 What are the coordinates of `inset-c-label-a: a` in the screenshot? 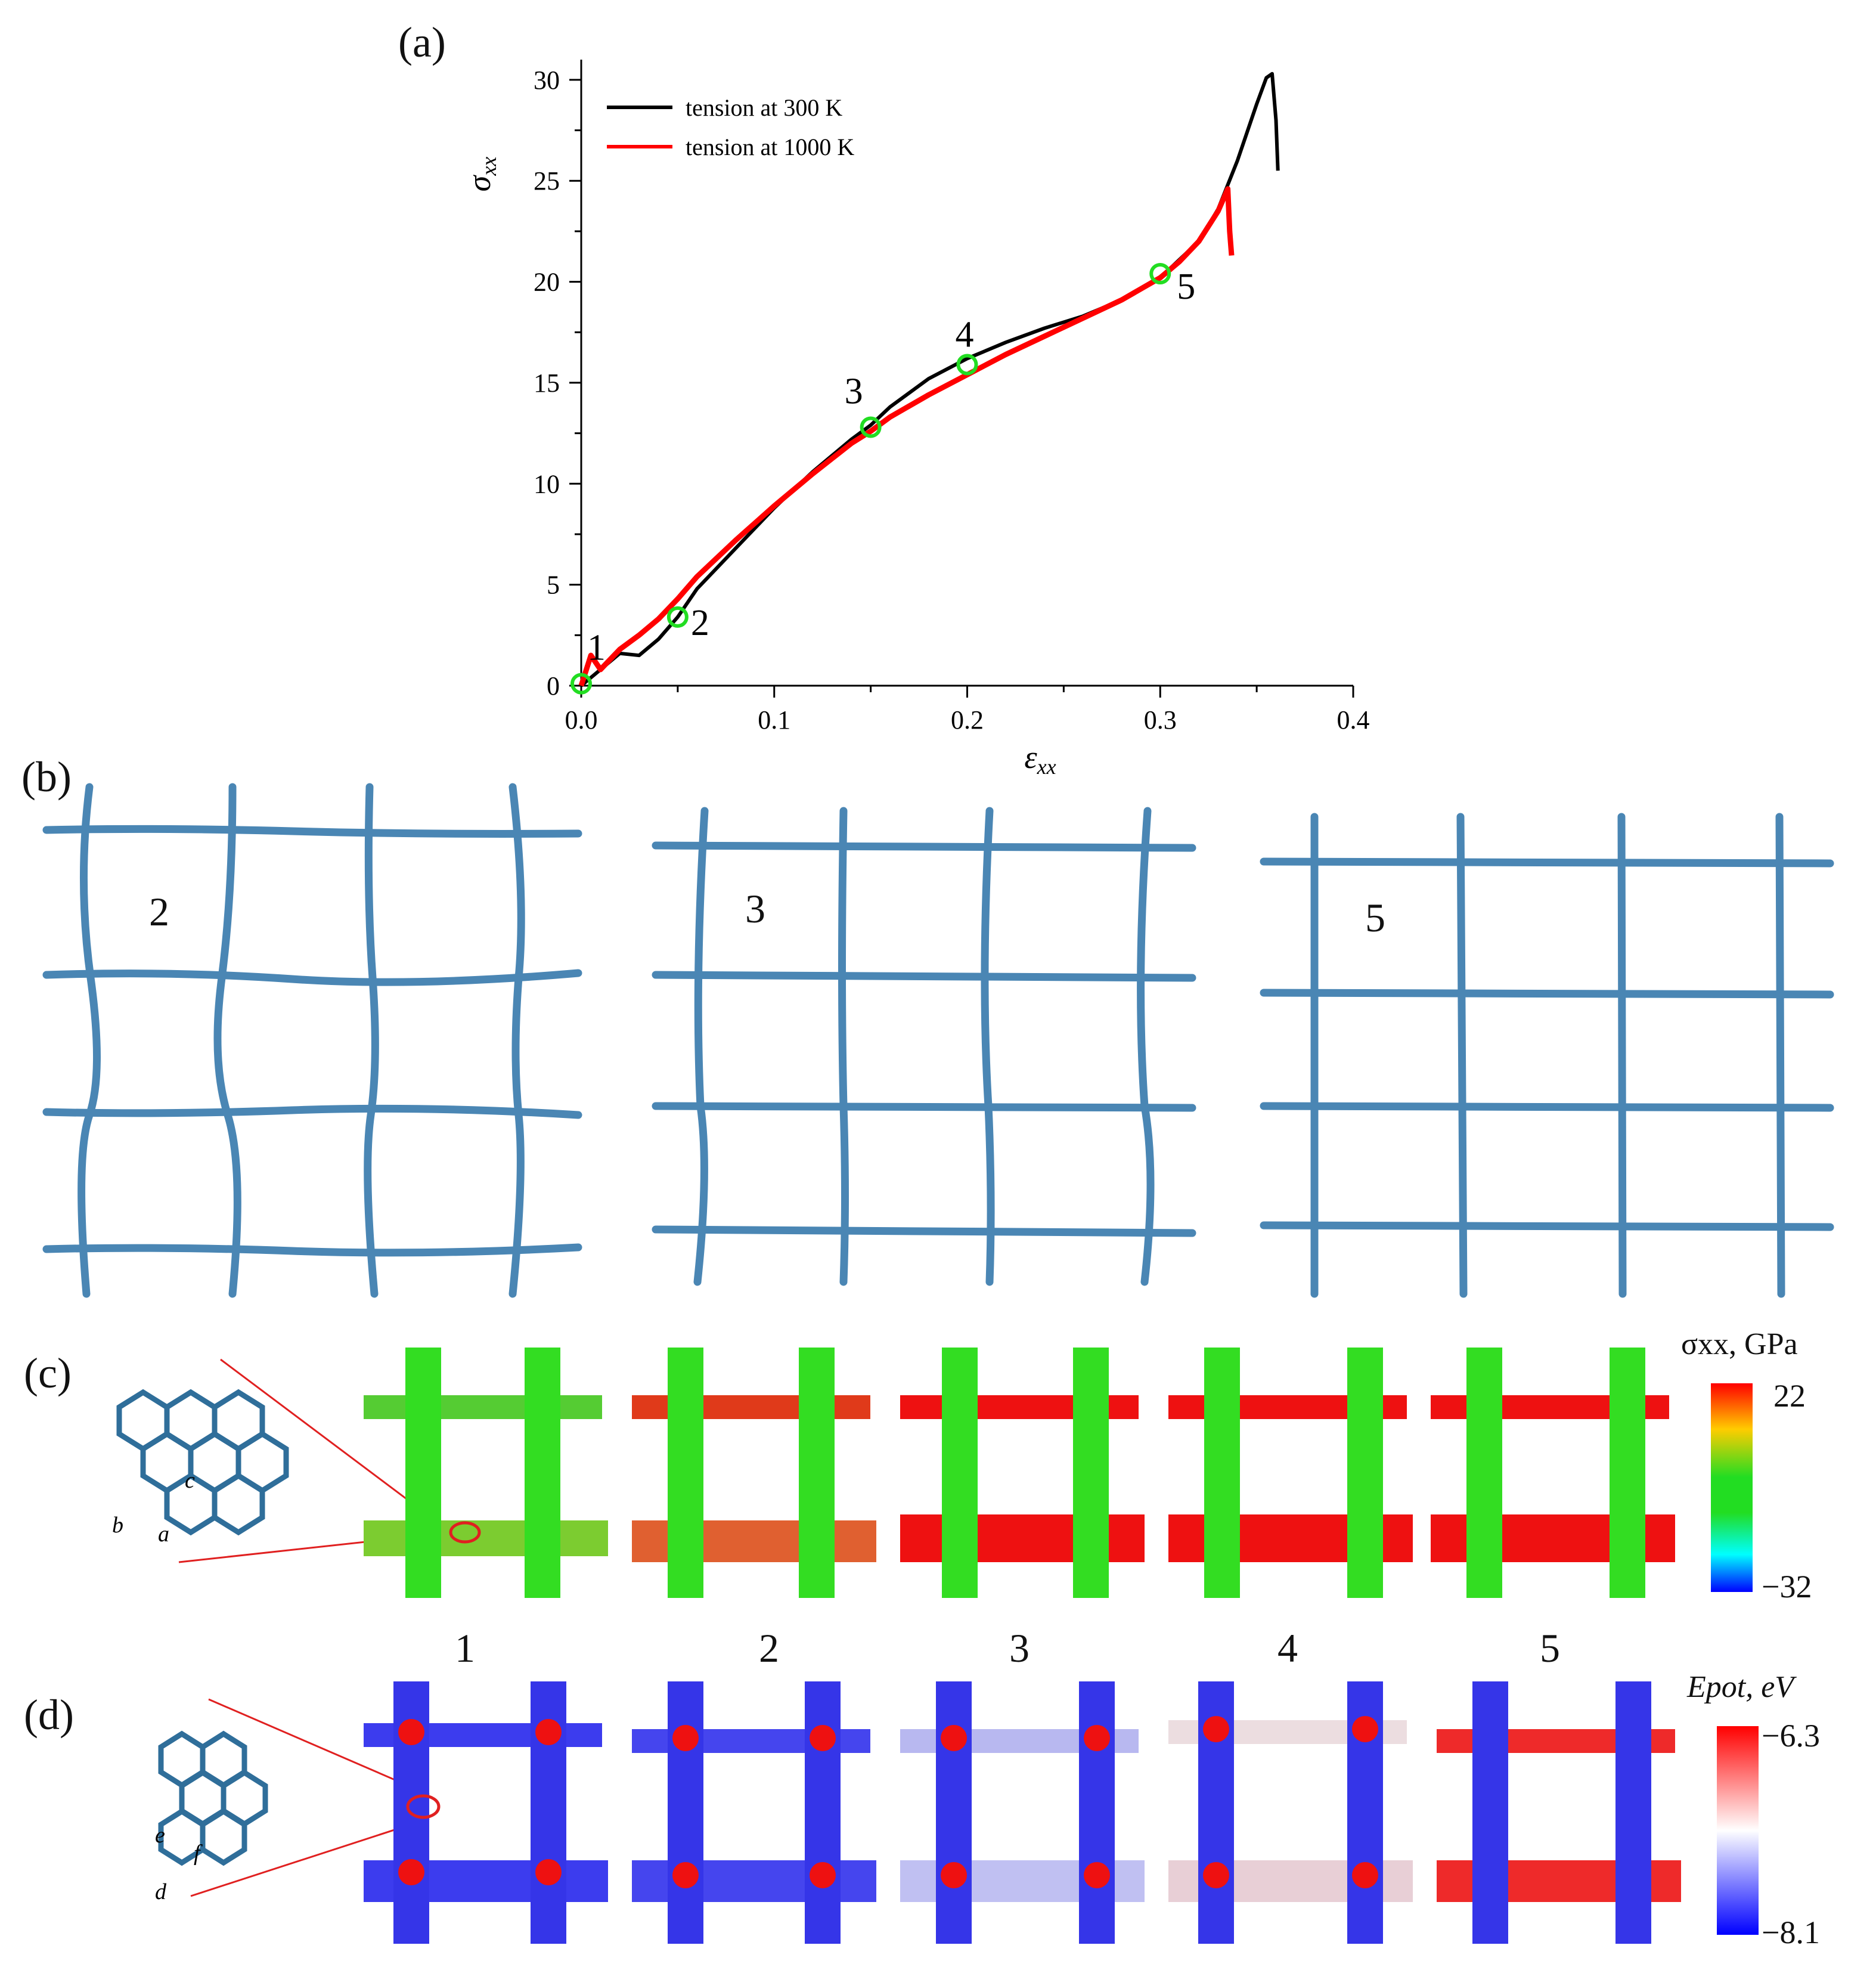 It's located at (163, 1534).